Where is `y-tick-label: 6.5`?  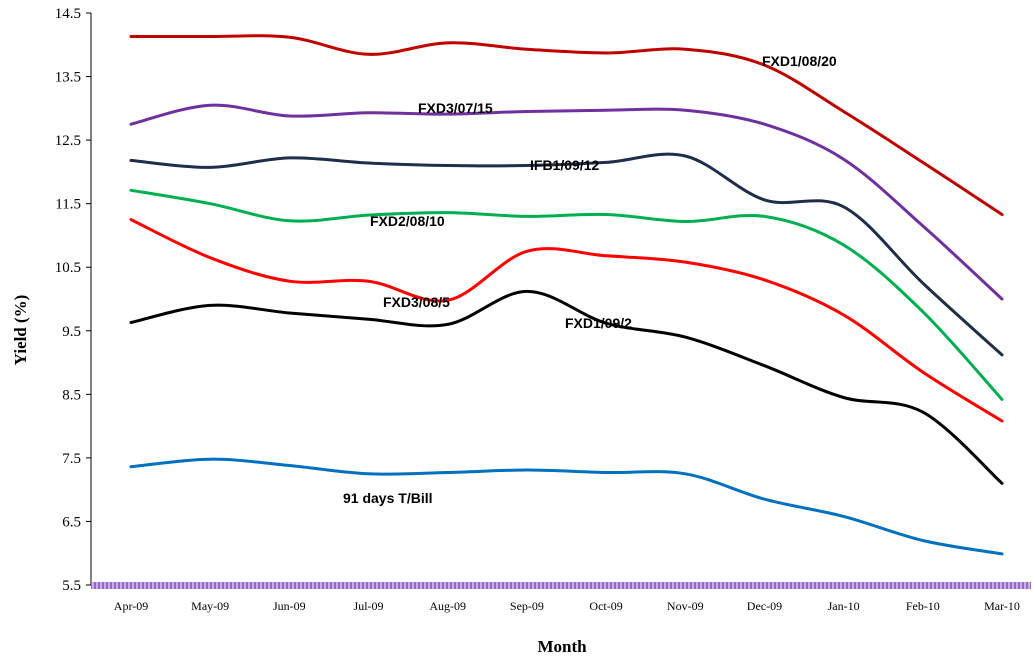
y-tick-label: 6.5 is located at coordinates (71, 522).